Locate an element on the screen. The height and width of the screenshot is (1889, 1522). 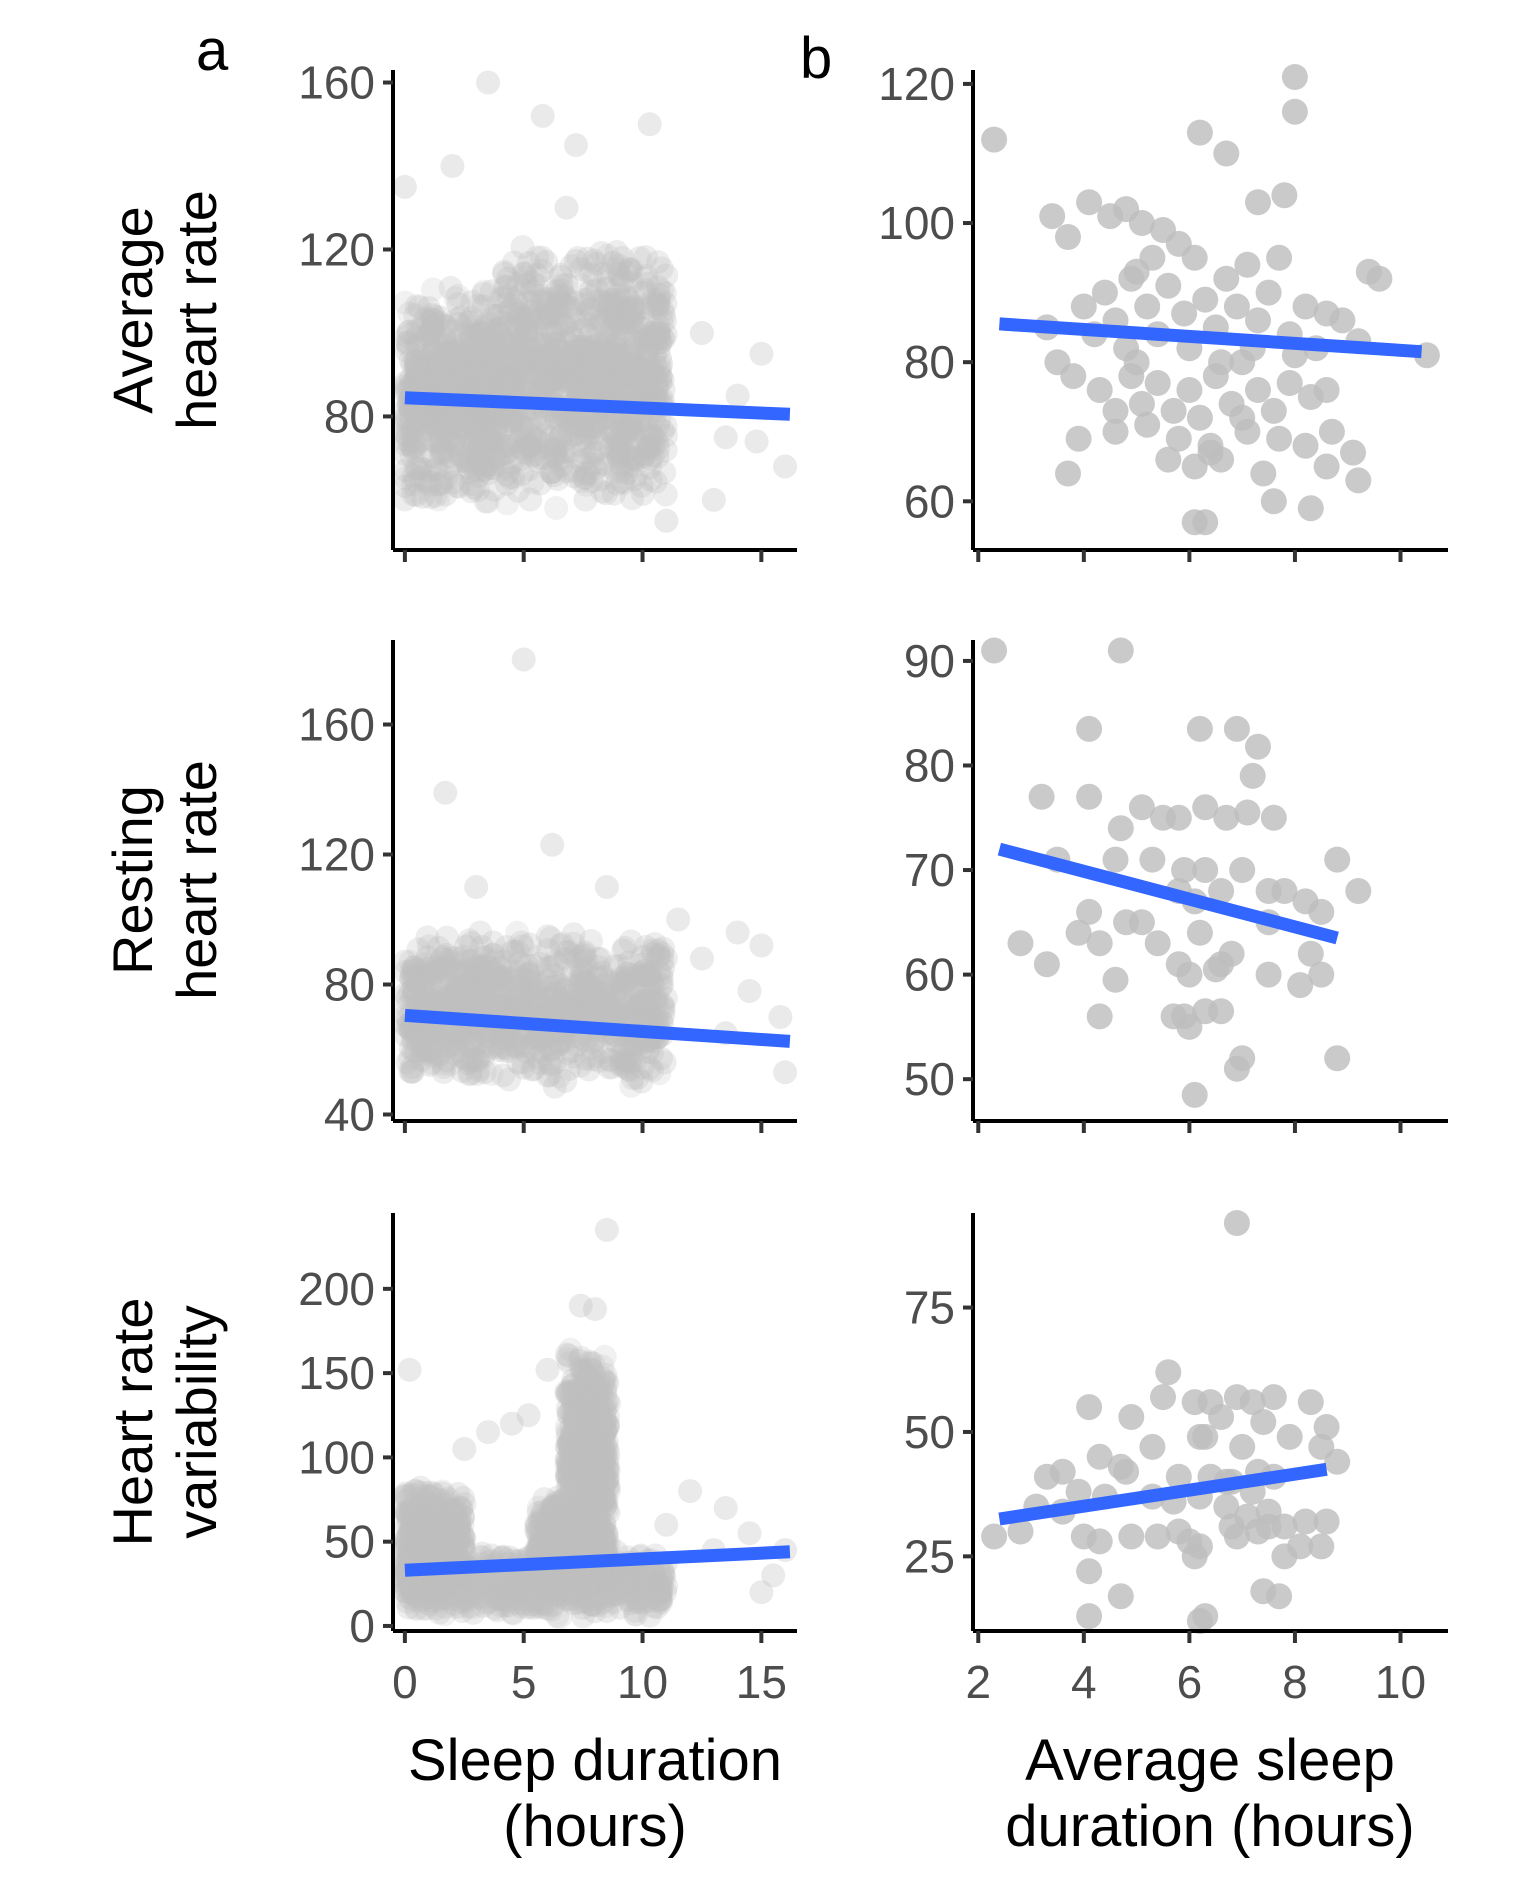
y-tick-label: 120 is located at coordinates (336, 855).